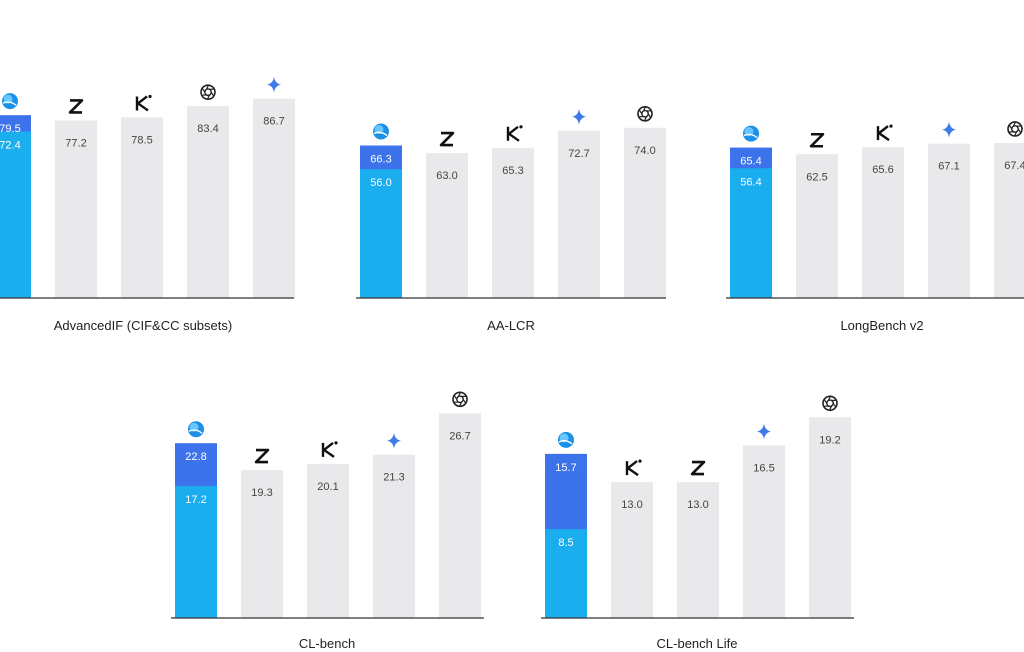 This screenshot has height=652, width=1024. I want to click on bar-value-label: 74.0, so click(644, 151).